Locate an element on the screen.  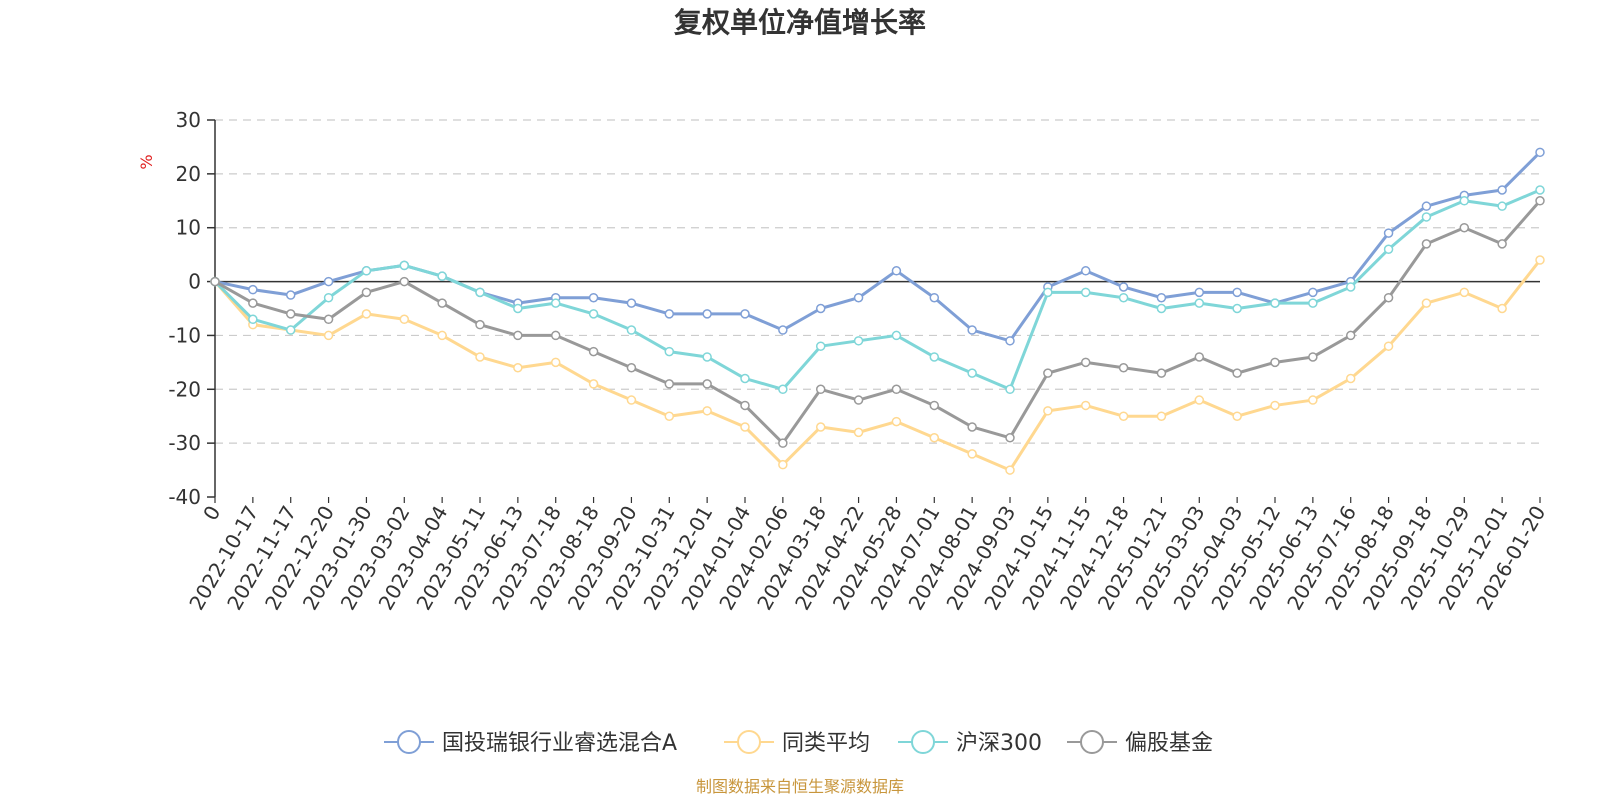
legend-label: 国投瑞银行业睿选混合A is located at coordinates (559, 743).